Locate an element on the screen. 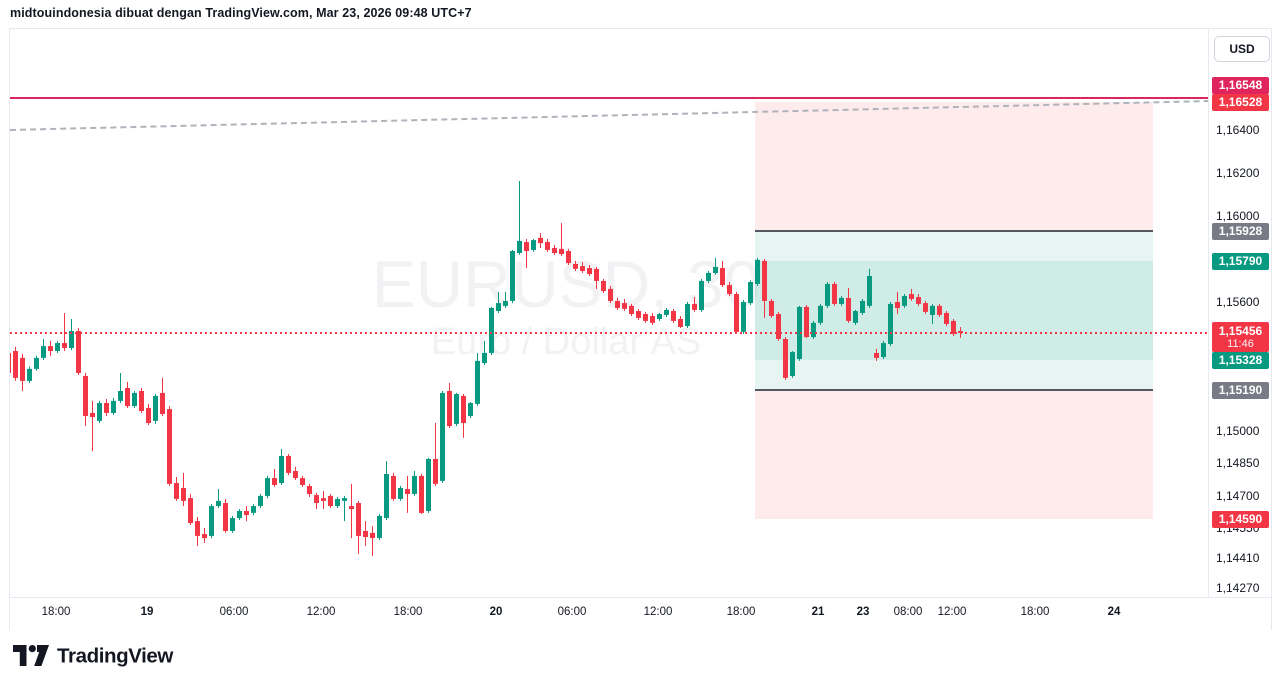 The height and width of the screenshot is (688, 1281). horizontal-price-line is located at coordinates (609, 98).